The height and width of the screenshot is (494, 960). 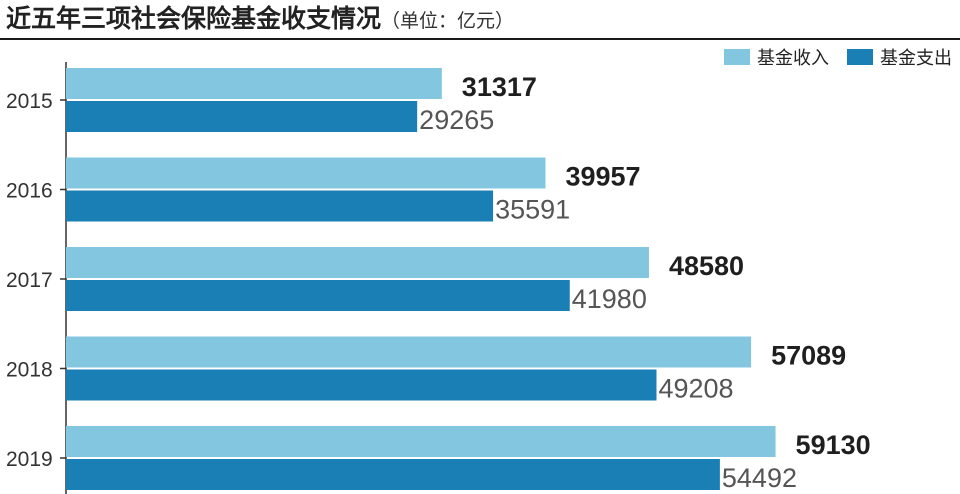 I want to click on legend-item-expense: 基金支出, so click(x=899, y=57).